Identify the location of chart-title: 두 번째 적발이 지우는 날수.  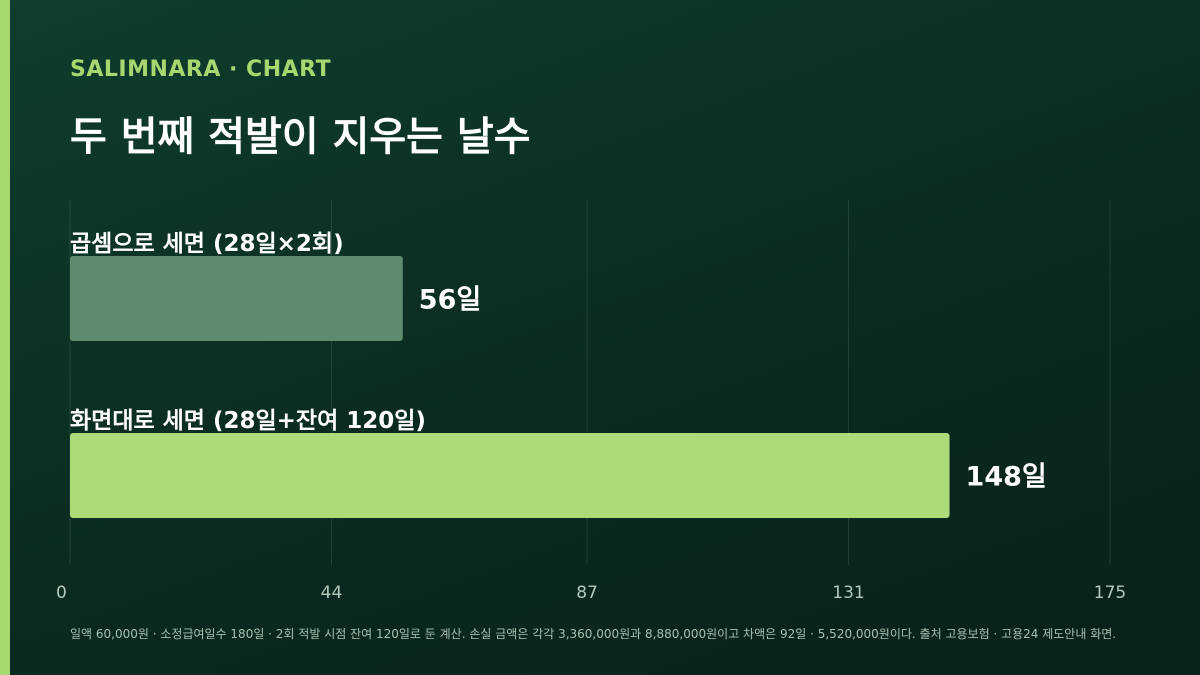
(300, 137).